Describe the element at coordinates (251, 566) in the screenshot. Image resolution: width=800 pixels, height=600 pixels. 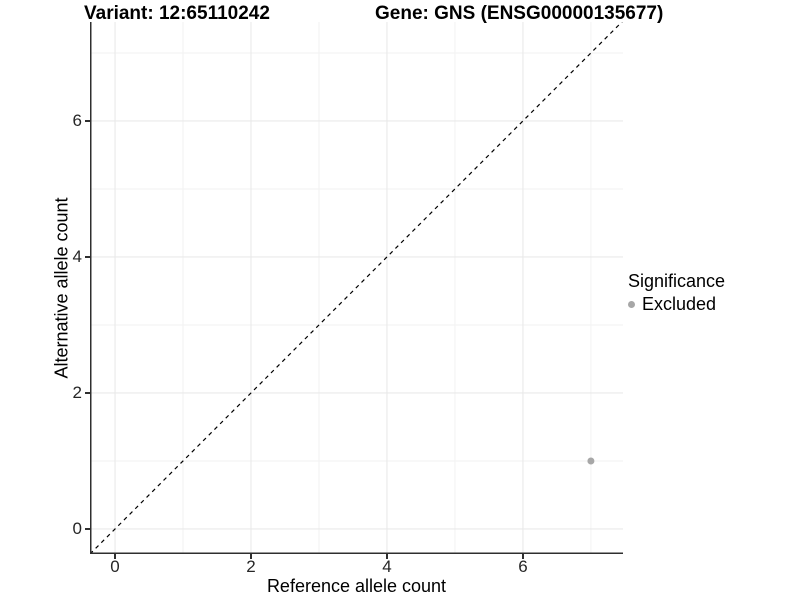
I see `x-tick-label: 2` at that location.